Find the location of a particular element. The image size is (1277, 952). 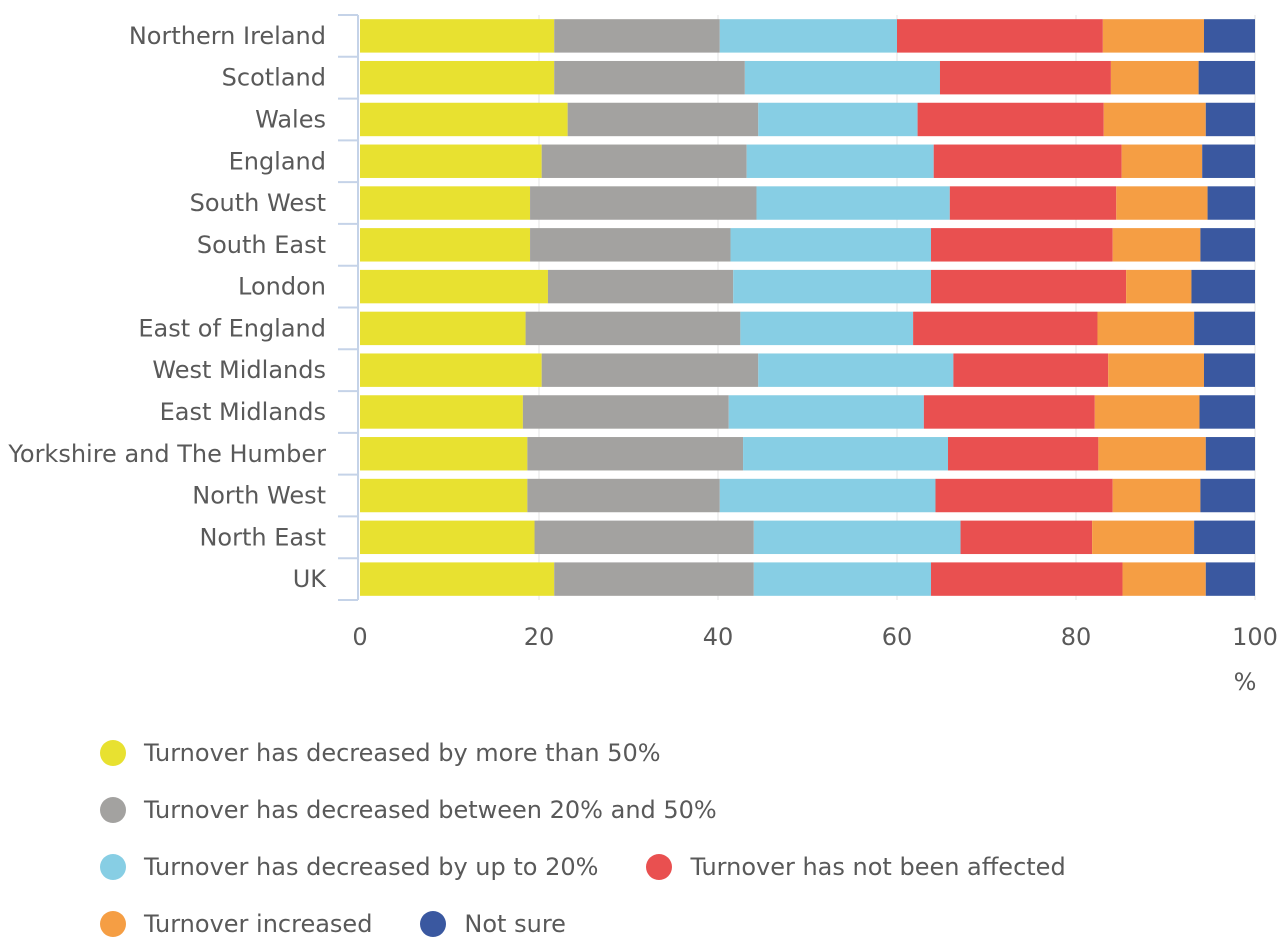

legend-item-decreased-over-50: Turnover has decreased by more than 50% is located at coordinates (380, 753).